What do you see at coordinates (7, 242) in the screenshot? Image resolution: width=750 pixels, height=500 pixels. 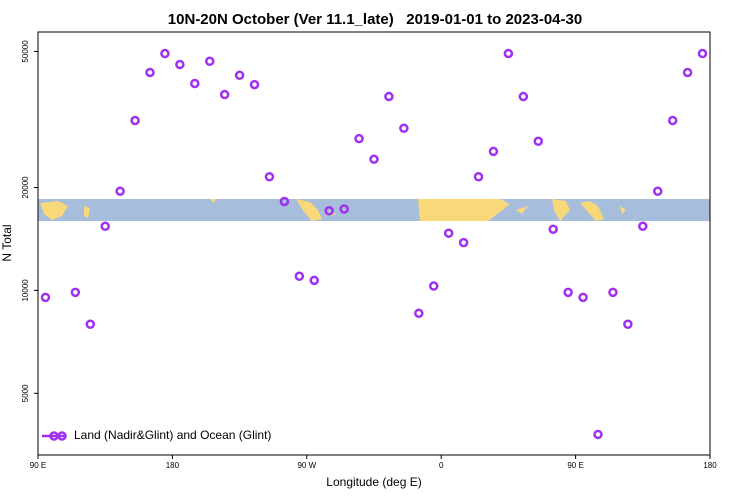 I see `y-axis-label: N Total` at bounding box center [7, 242].